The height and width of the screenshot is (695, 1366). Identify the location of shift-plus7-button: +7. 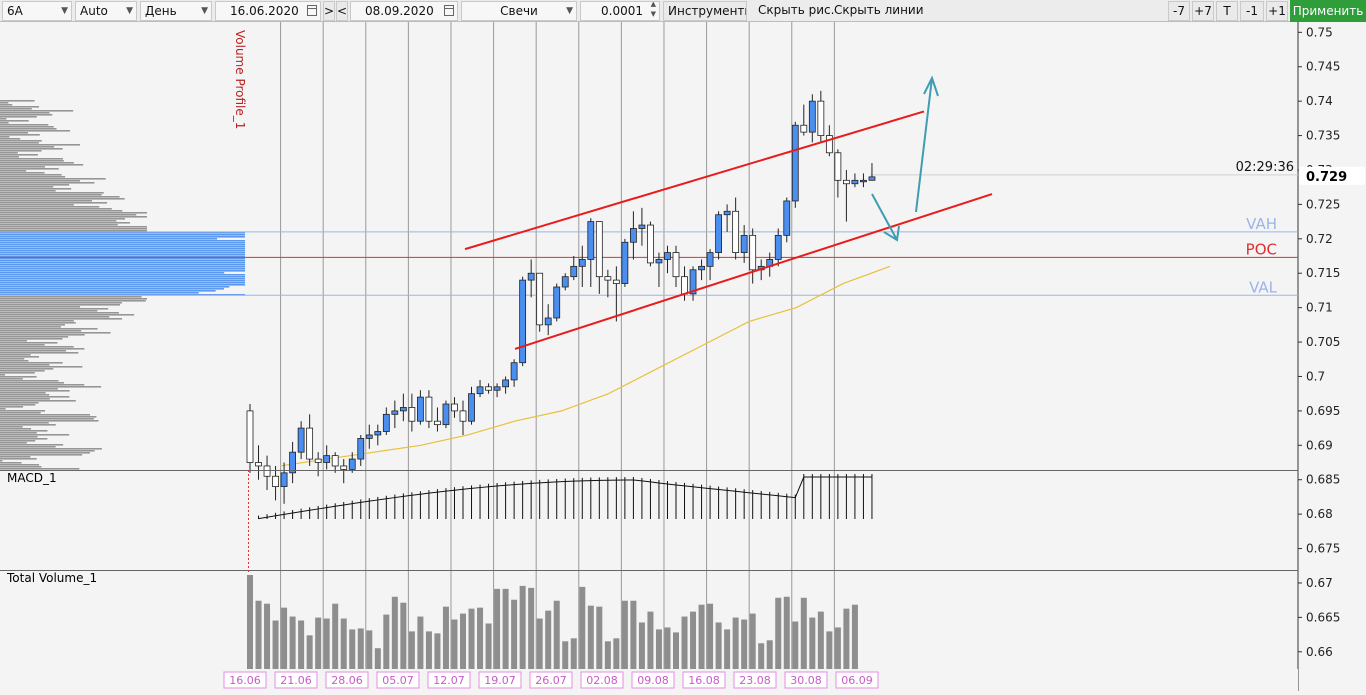
(1203, 11).